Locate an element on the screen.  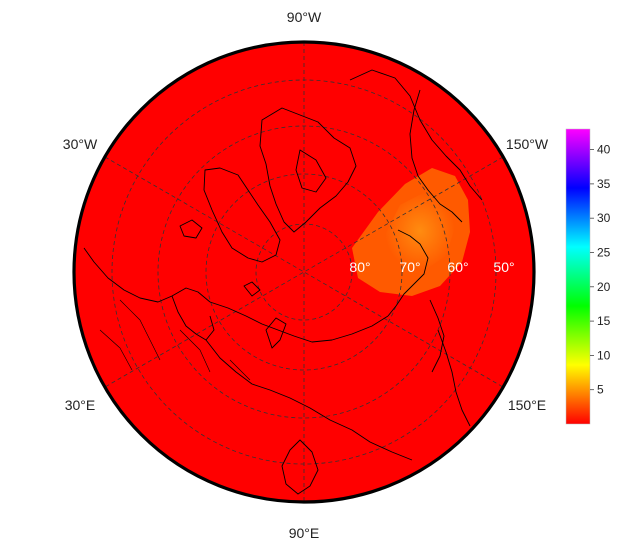
kamchatka-coast is located at coordinates (437, 336).